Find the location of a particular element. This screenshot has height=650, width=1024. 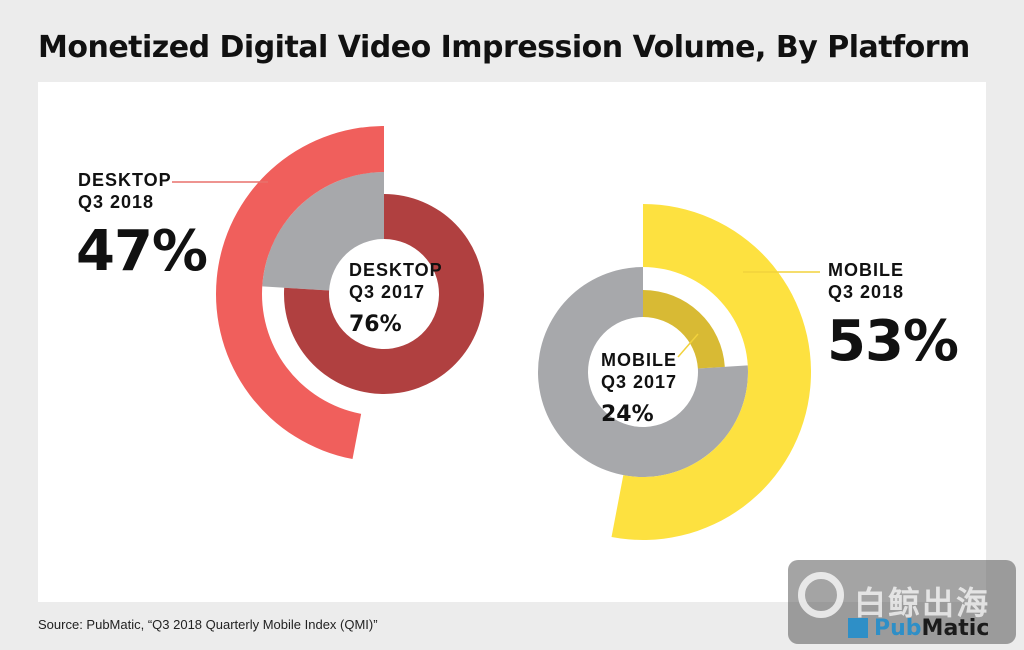

mobile-2018-label-line2: Q3 2018 is located at coordinates (866, 292).